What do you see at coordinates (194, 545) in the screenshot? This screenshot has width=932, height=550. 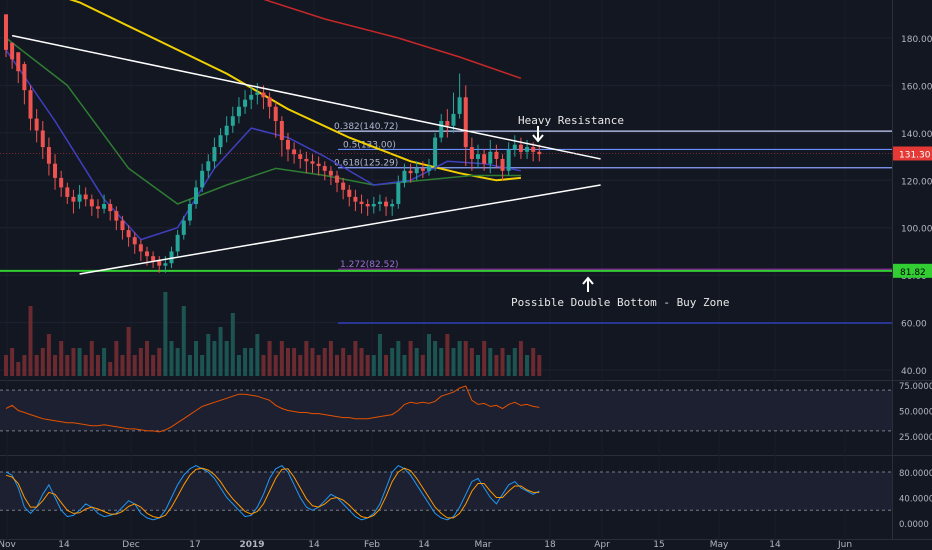 I see `time-tick-label: 17` at bounding box center [194, 545].